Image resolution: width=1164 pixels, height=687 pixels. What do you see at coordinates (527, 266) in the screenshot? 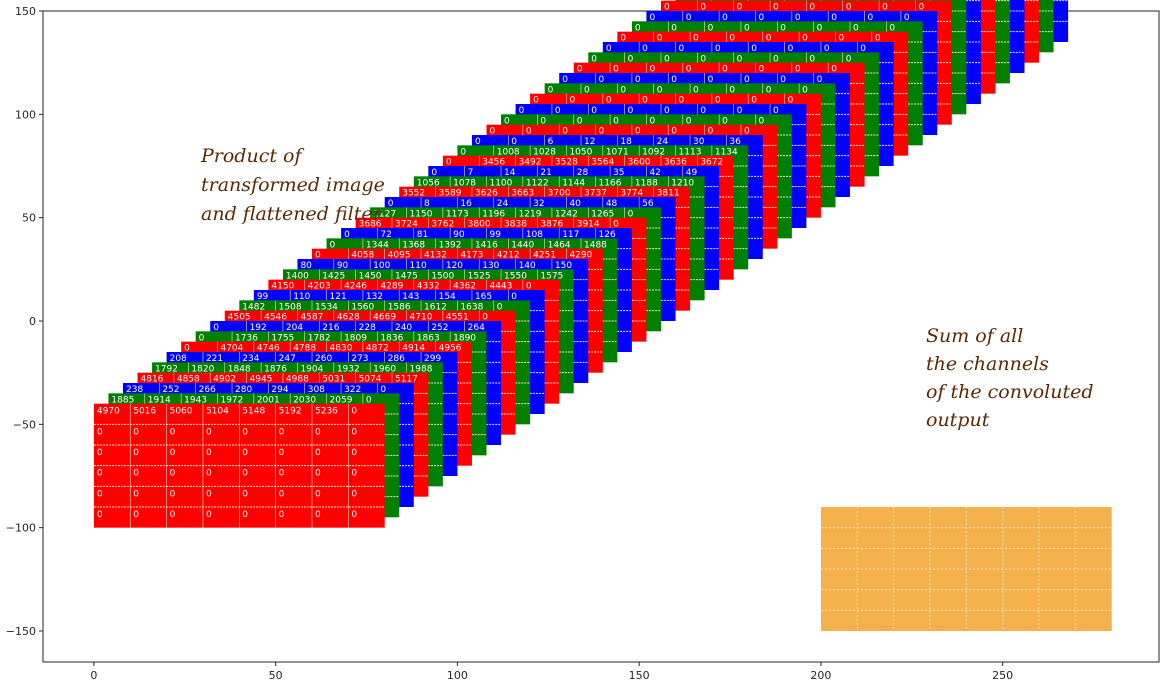
I see `channel-cell-value: 140` at bounding box center [527, 266].